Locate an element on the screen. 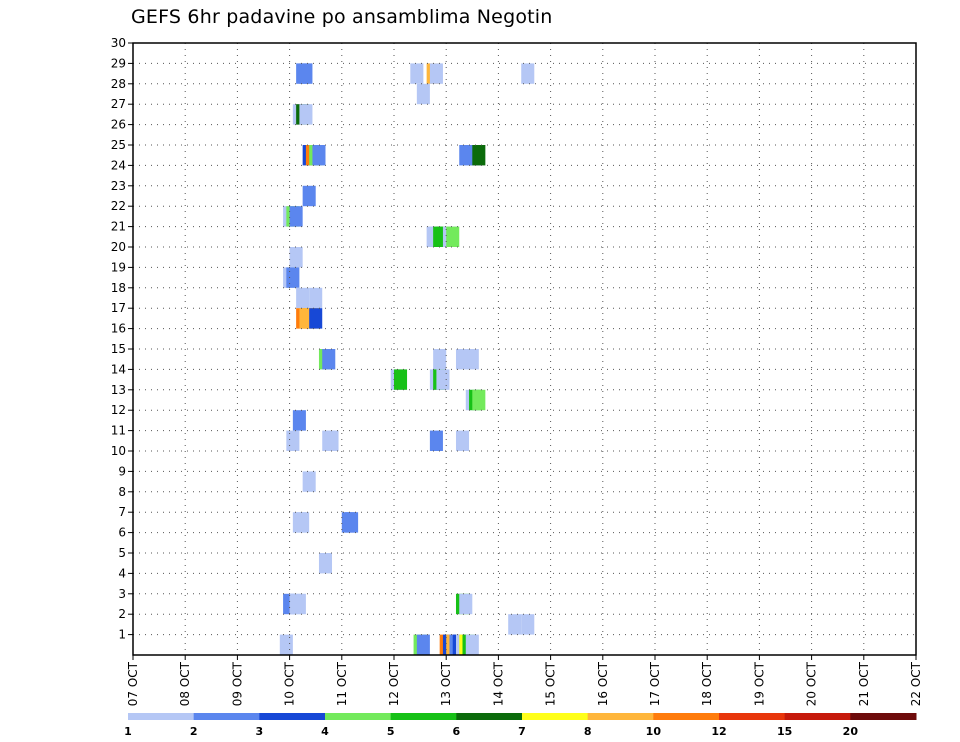 Image resolution: width=960 pixels, height=742 pixels. x-tick-label: 18 OCT is located at coordinates (707, 683).